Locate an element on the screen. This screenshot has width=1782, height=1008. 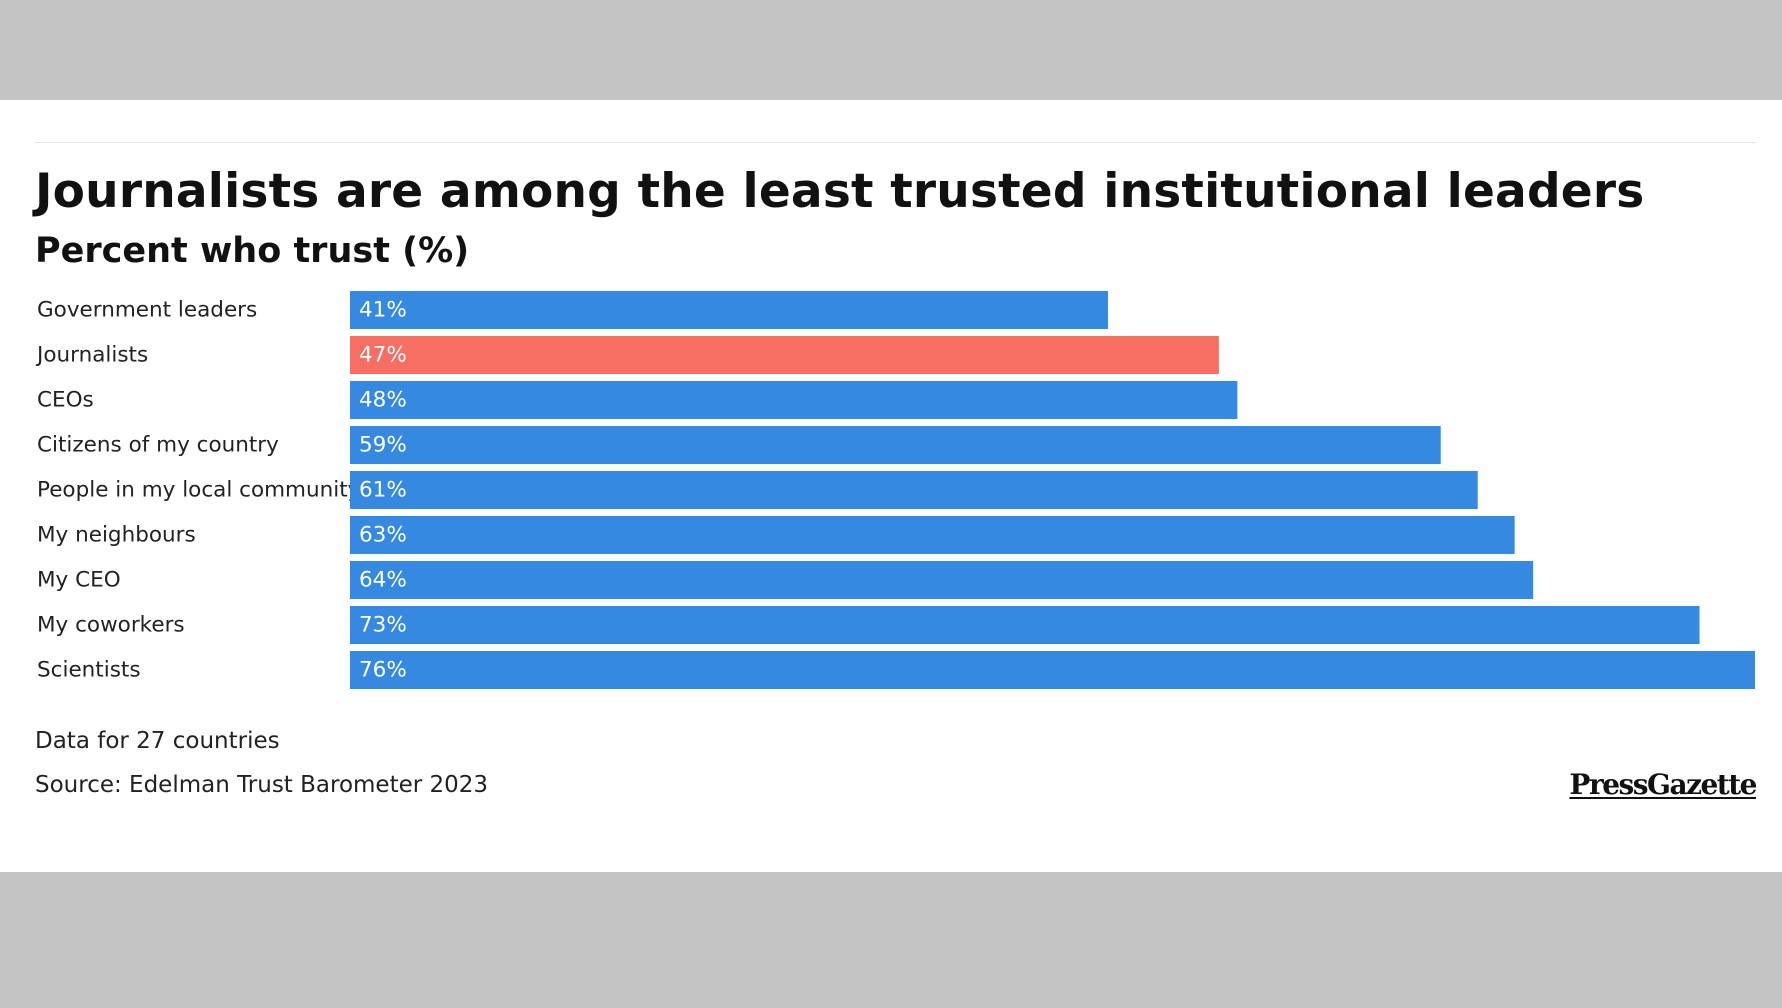
category-label: My coworkers is located at coordinates (111, 625).